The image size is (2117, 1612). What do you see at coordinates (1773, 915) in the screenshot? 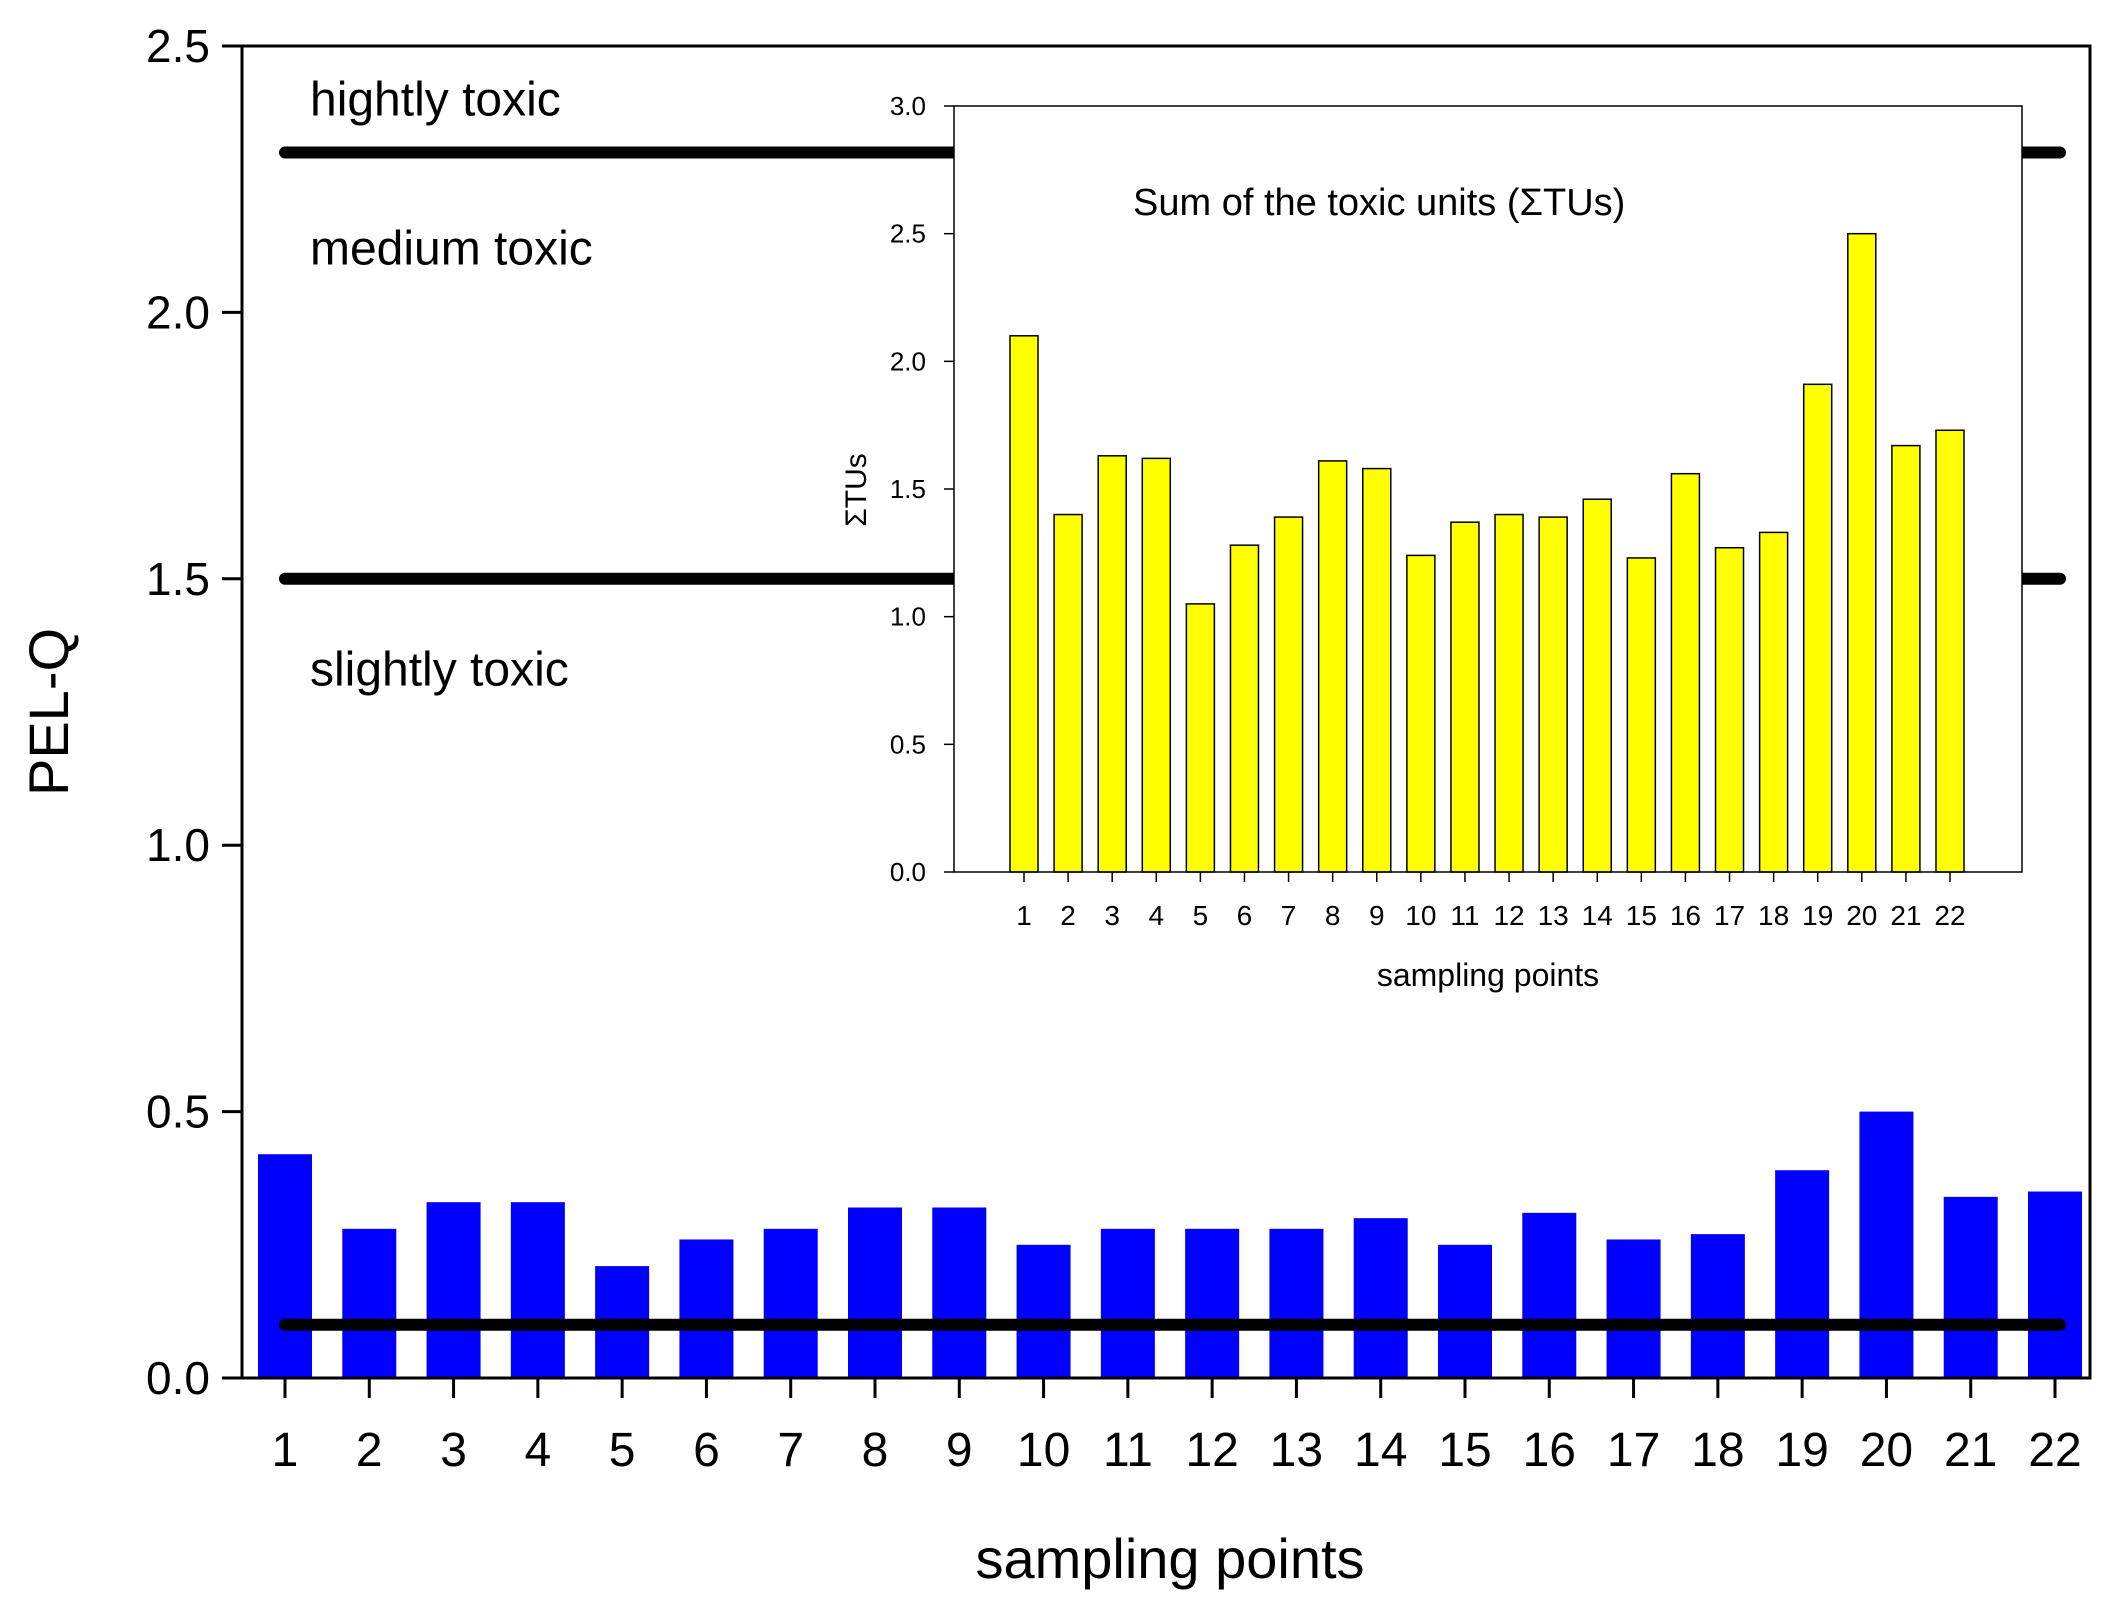
I see `inset-x-tick-label: 18` at bounding box center [1773, 915].